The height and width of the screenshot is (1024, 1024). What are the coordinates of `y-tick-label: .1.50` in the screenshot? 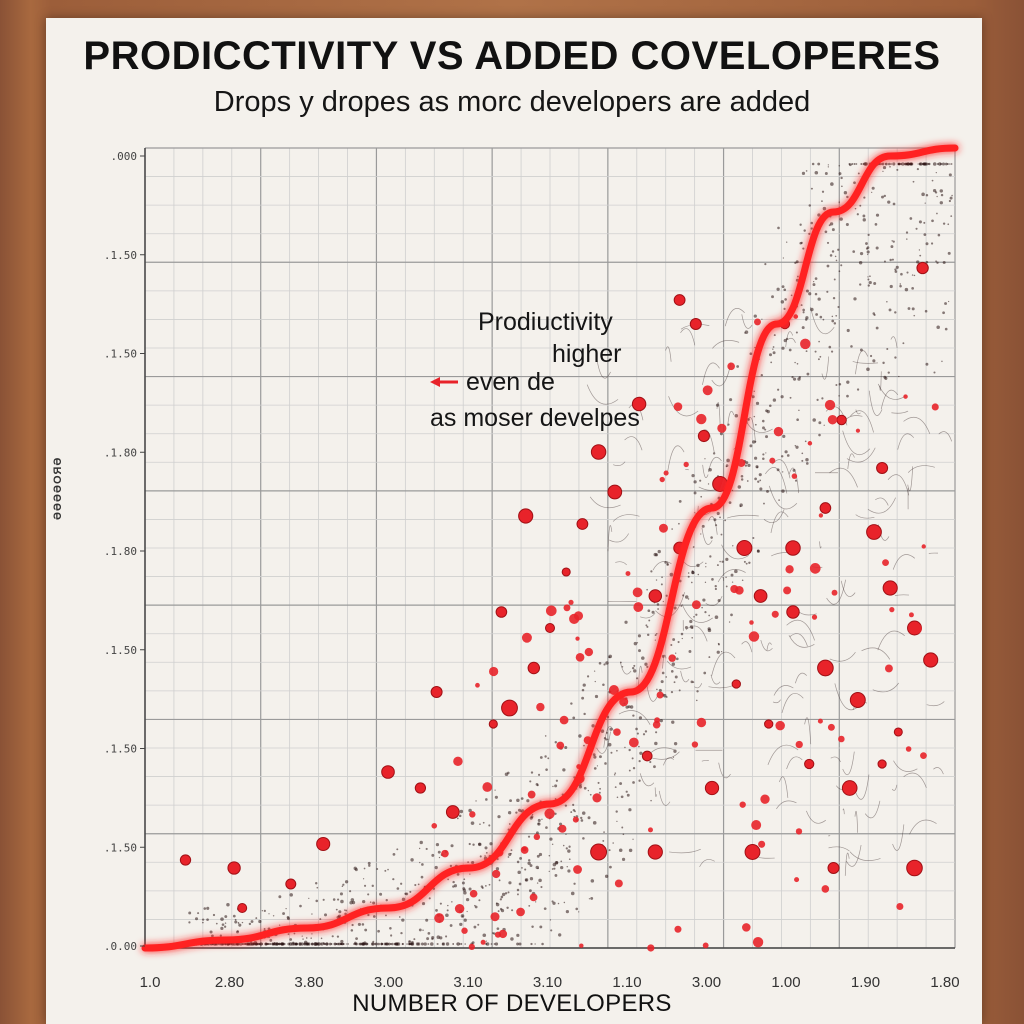 It's located at (120, 354).